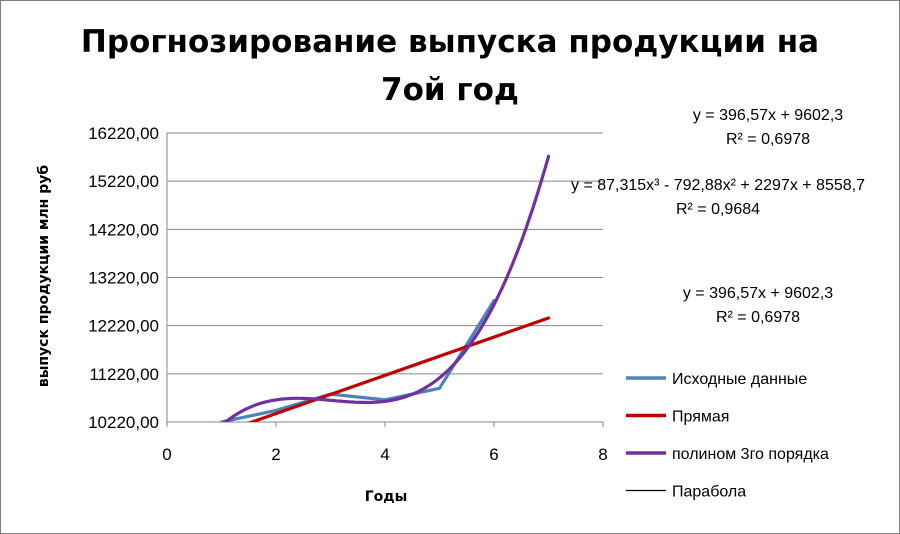 The image size is (900, 534). Describe the element at coordinates (602, 454) in the screenshot. I see `x-tick-label: 8` at that location.